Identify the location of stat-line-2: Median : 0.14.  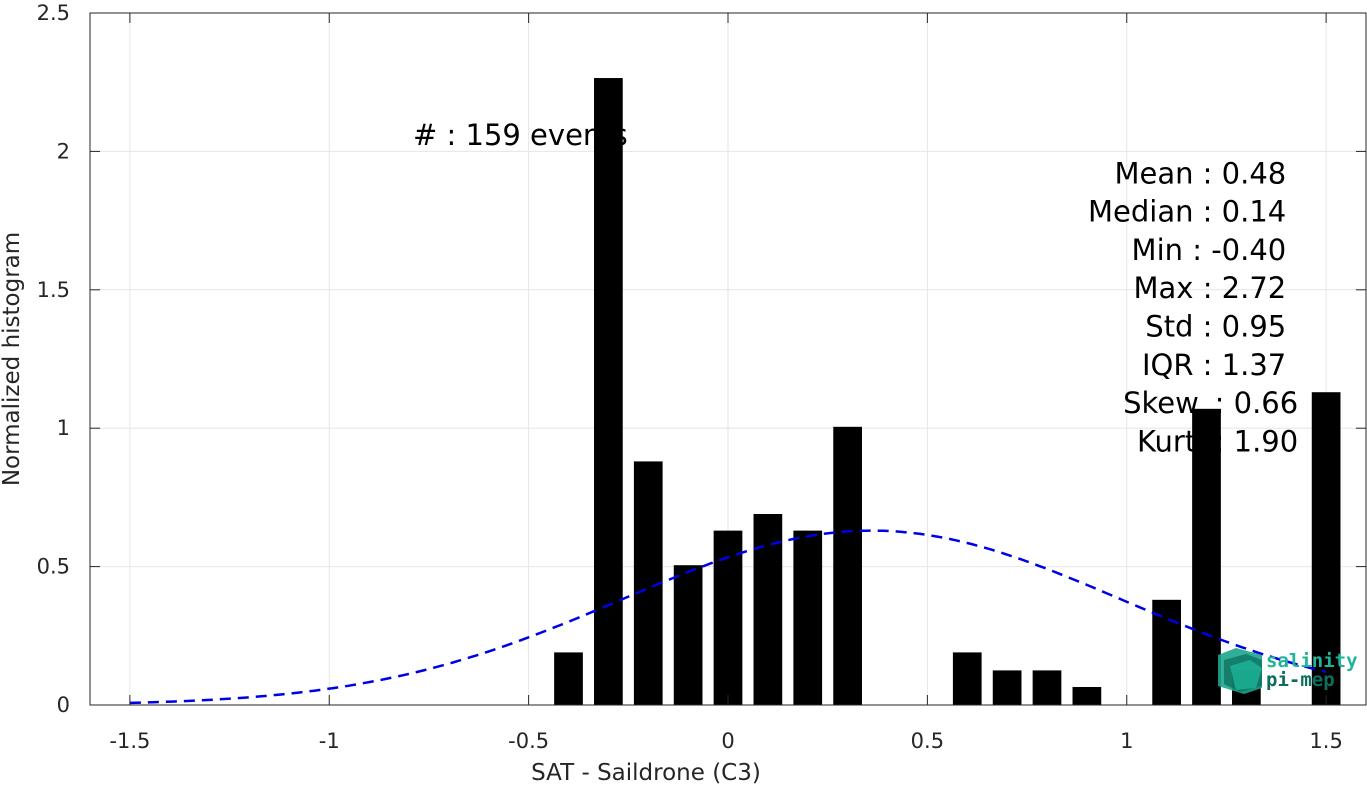
(1187, 212).